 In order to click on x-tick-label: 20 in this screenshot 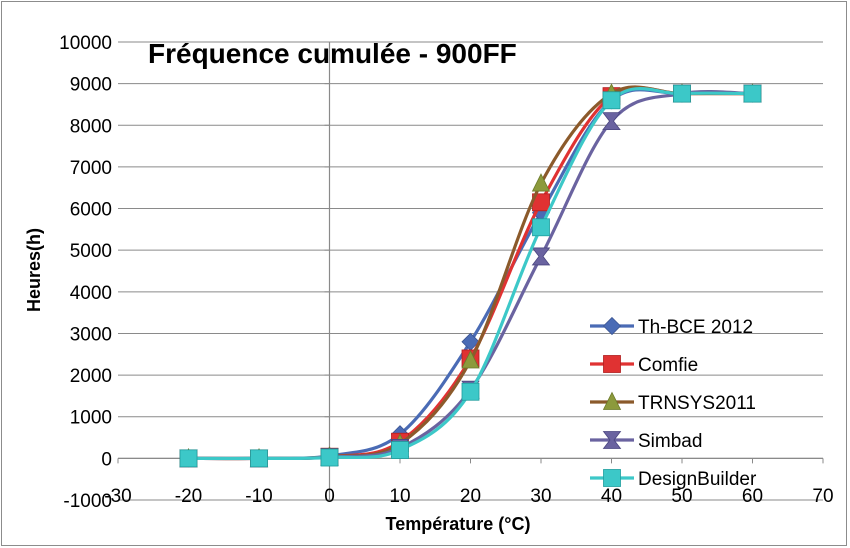, I will do `click(470, 496)`.